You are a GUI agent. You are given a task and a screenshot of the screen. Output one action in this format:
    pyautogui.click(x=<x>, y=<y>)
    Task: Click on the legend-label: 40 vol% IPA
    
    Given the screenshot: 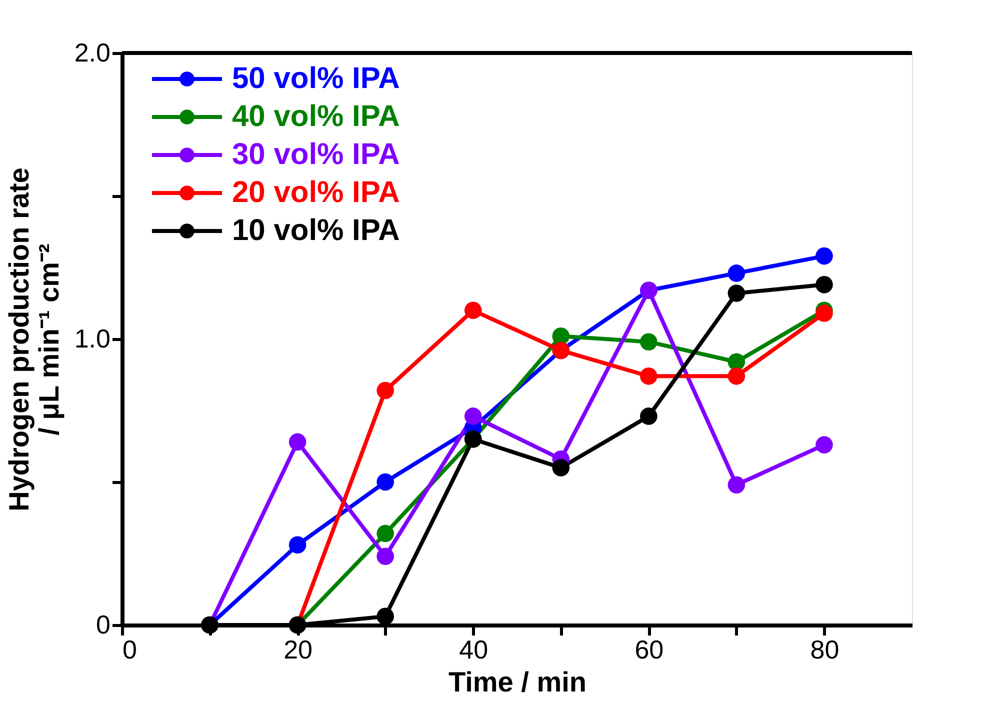 What is the action you would take?
    pyautogui.click(x=316, y=116)
    